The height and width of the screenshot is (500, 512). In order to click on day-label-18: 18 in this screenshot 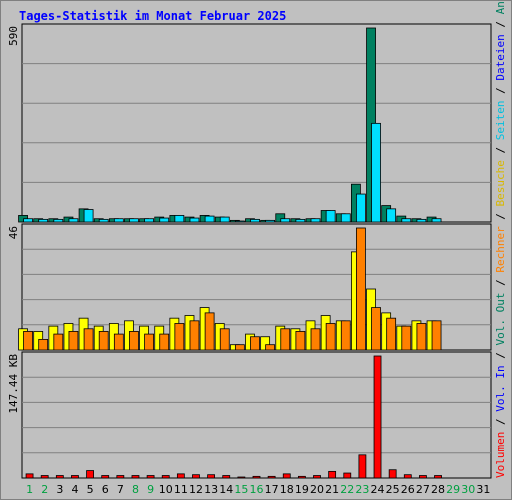, I will do `click(287, 489)`.